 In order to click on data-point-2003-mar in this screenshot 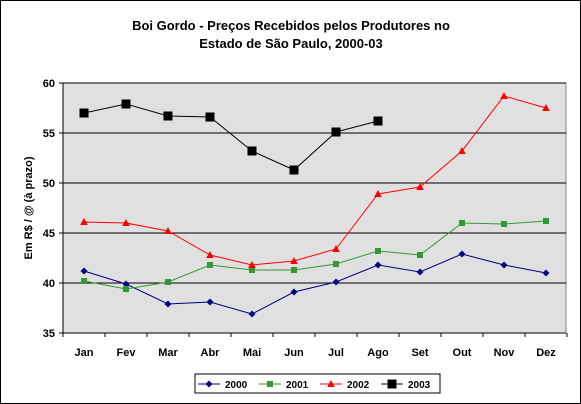, I will do `click(168, 116)`.